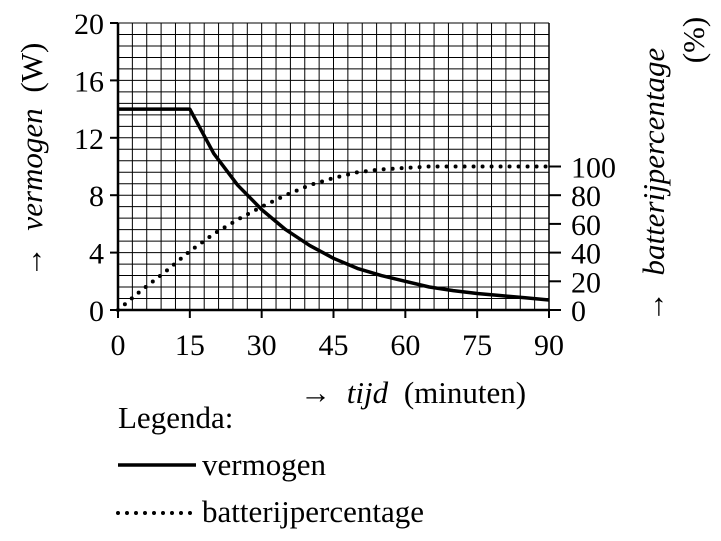  What do you see at coordinates (89, 81) in the screenshot?
I see `y-left-tick-label: 16` at bounding box center [89, 81].